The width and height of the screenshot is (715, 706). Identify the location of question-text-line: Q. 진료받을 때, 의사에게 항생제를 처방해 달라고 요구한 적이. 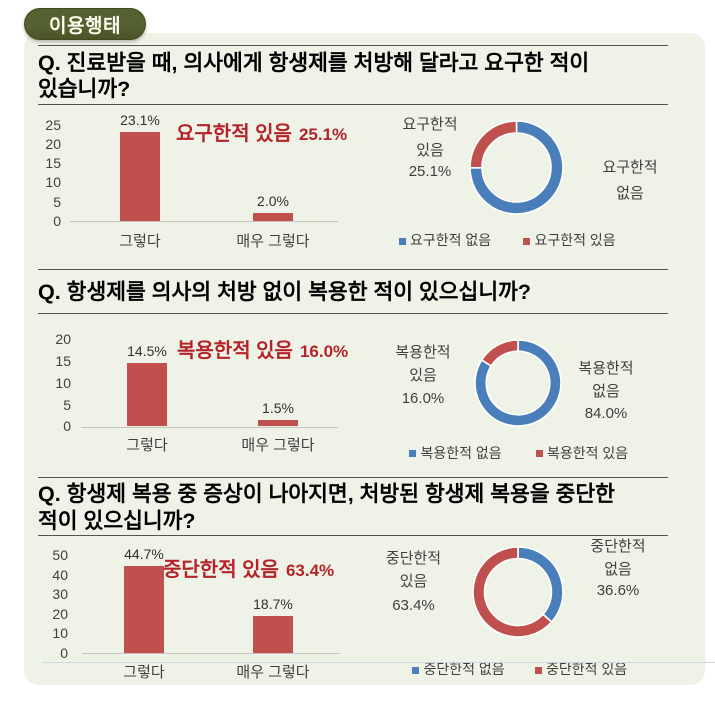
(314, 62).